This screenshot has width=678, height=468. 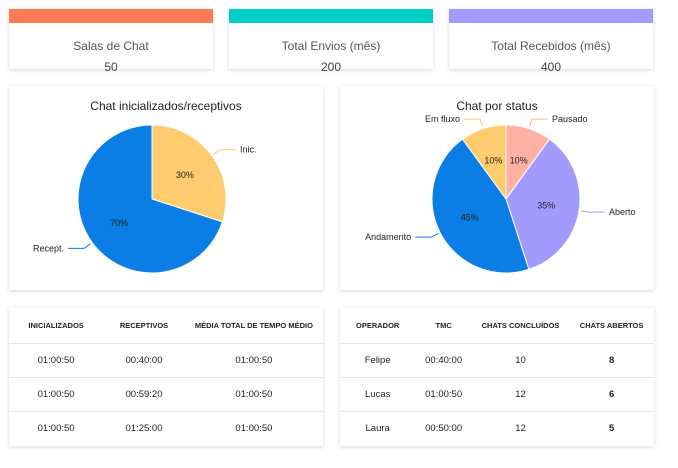 What do you see at coordinates (144, 360) in the screenshot?
I see `cell-receptivos: 00:40:00` at bounding box center [144, 360].